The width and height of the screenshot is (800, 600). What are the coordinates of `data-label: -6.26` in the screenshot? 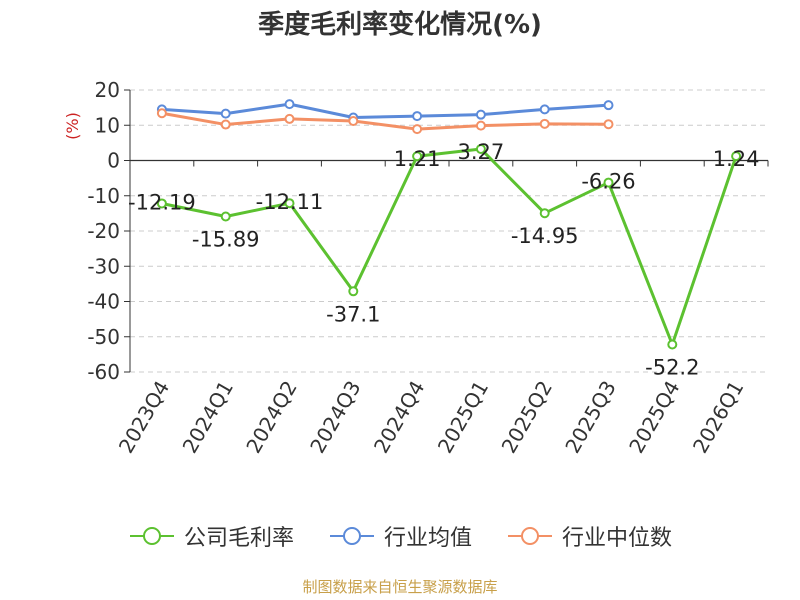 It's located at (608, 182).